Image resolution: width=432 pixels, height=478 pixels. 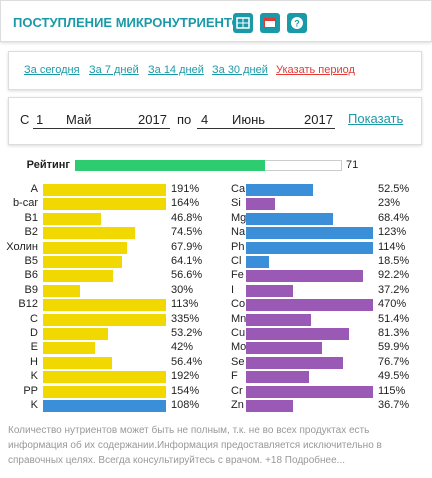 I want to click on period-link: За 7 дней, so click(x=114, y=70).